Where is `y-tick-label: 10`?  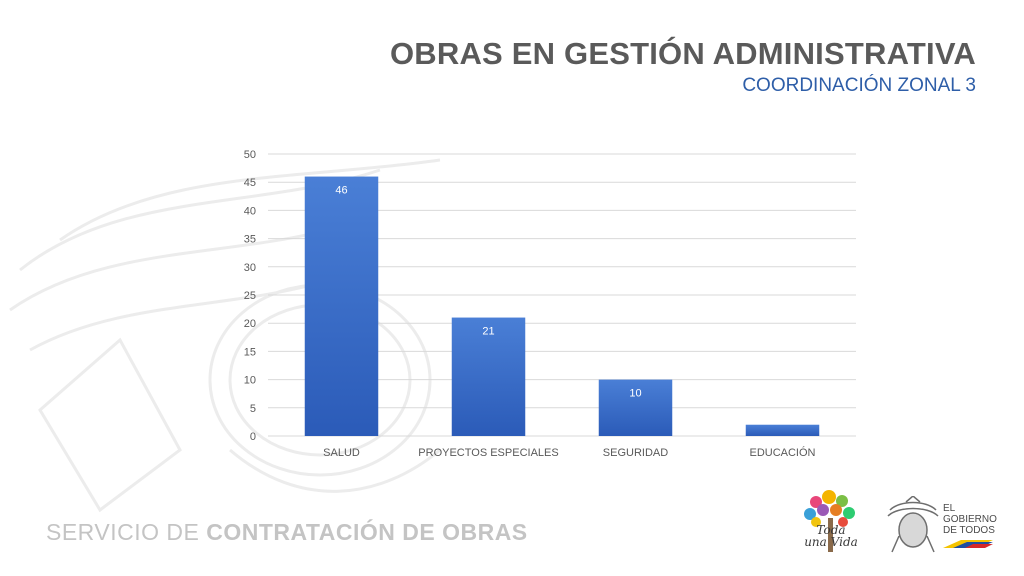
y-tick-label: 10 is located at coordinates (250, 381).